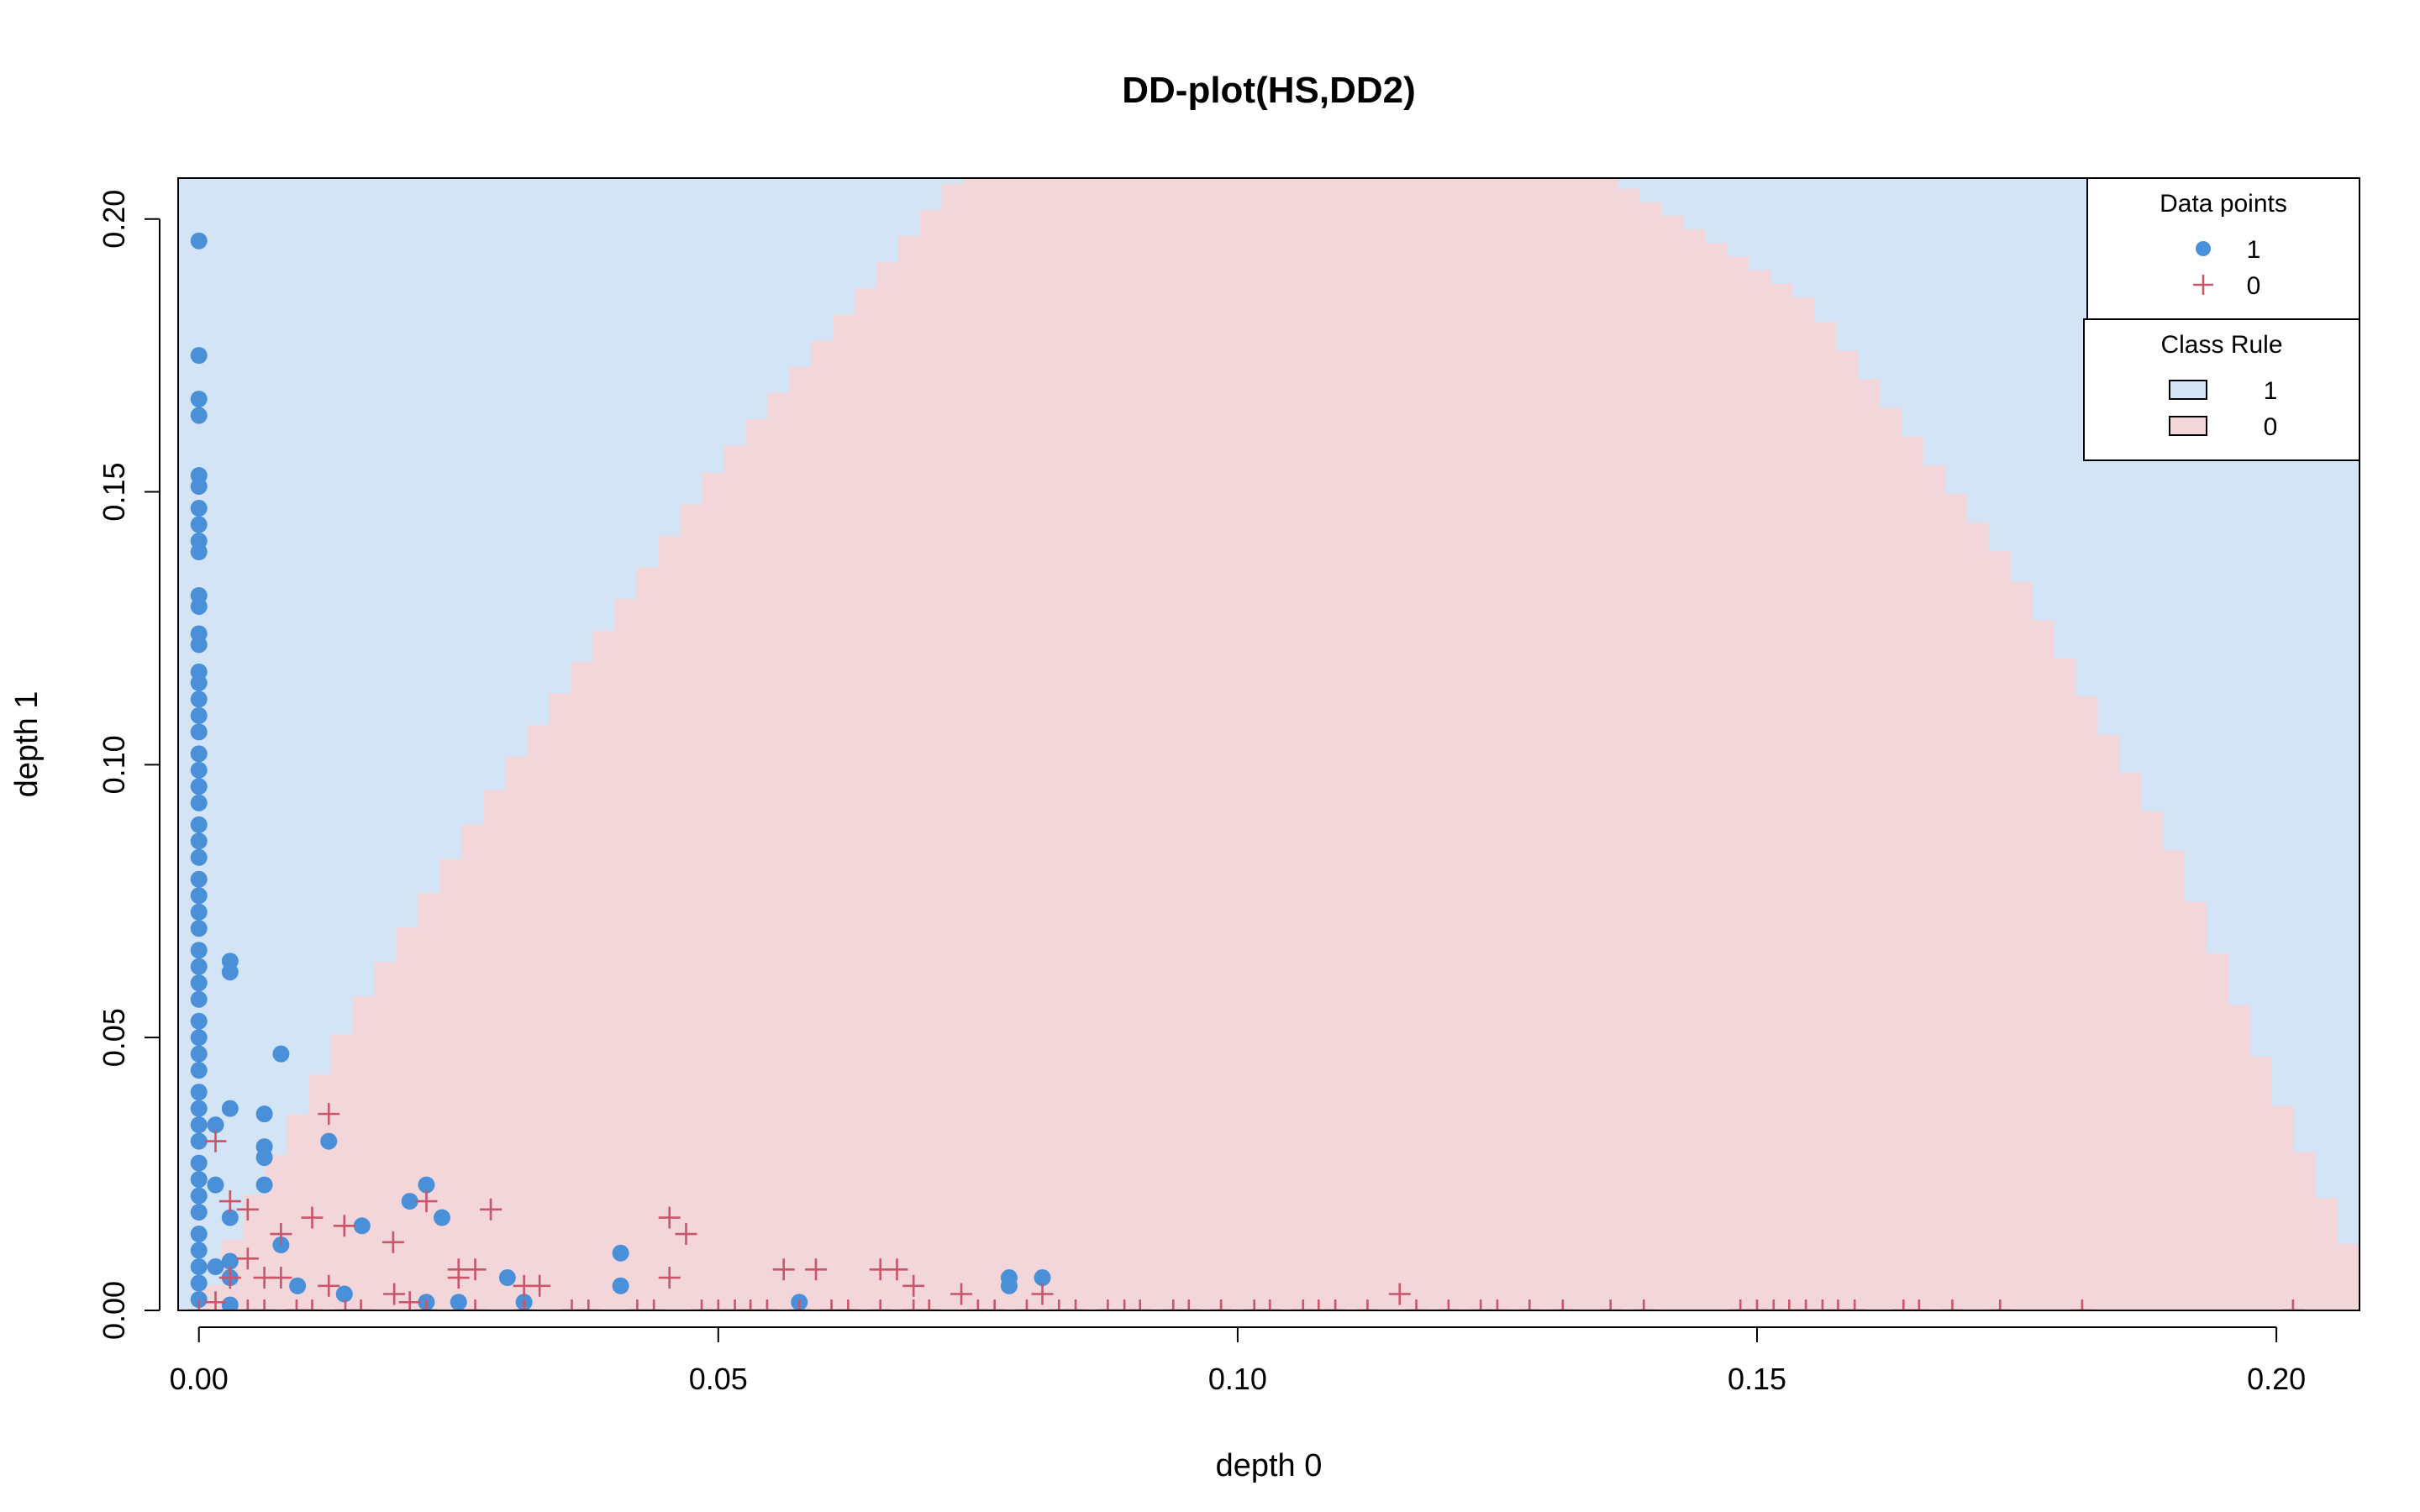 Image resolution: width=2420 pixels, height=1512 pixels. What do you see at coordinates (2271, 427) in the screenshot?
I see `legend-entry-label: 0` at bounding box center [2271, 427].